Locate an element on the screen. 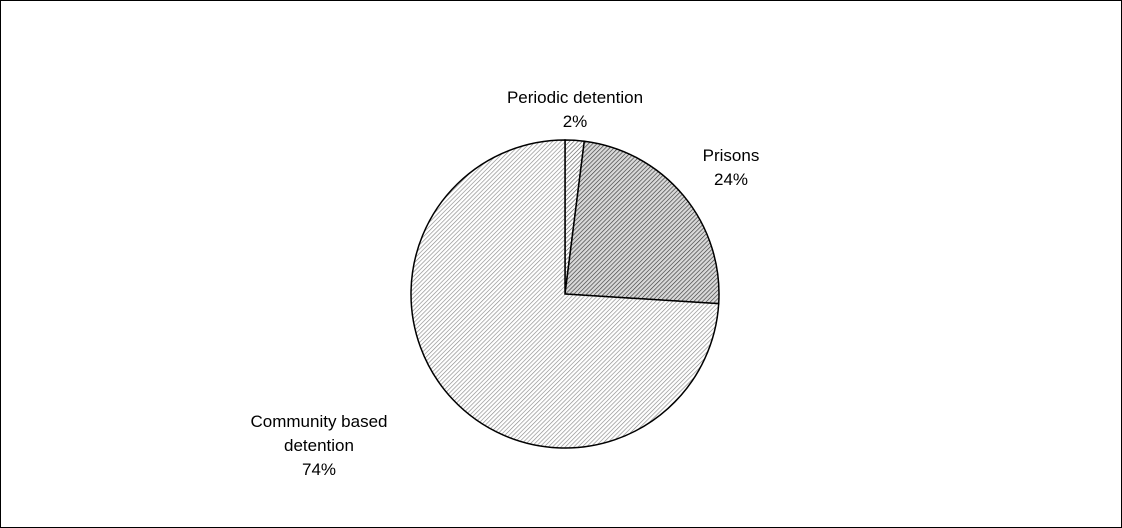 This screenshot has width=1122, height=528. pie-slice-prisons is located at coordinates (642, 222).